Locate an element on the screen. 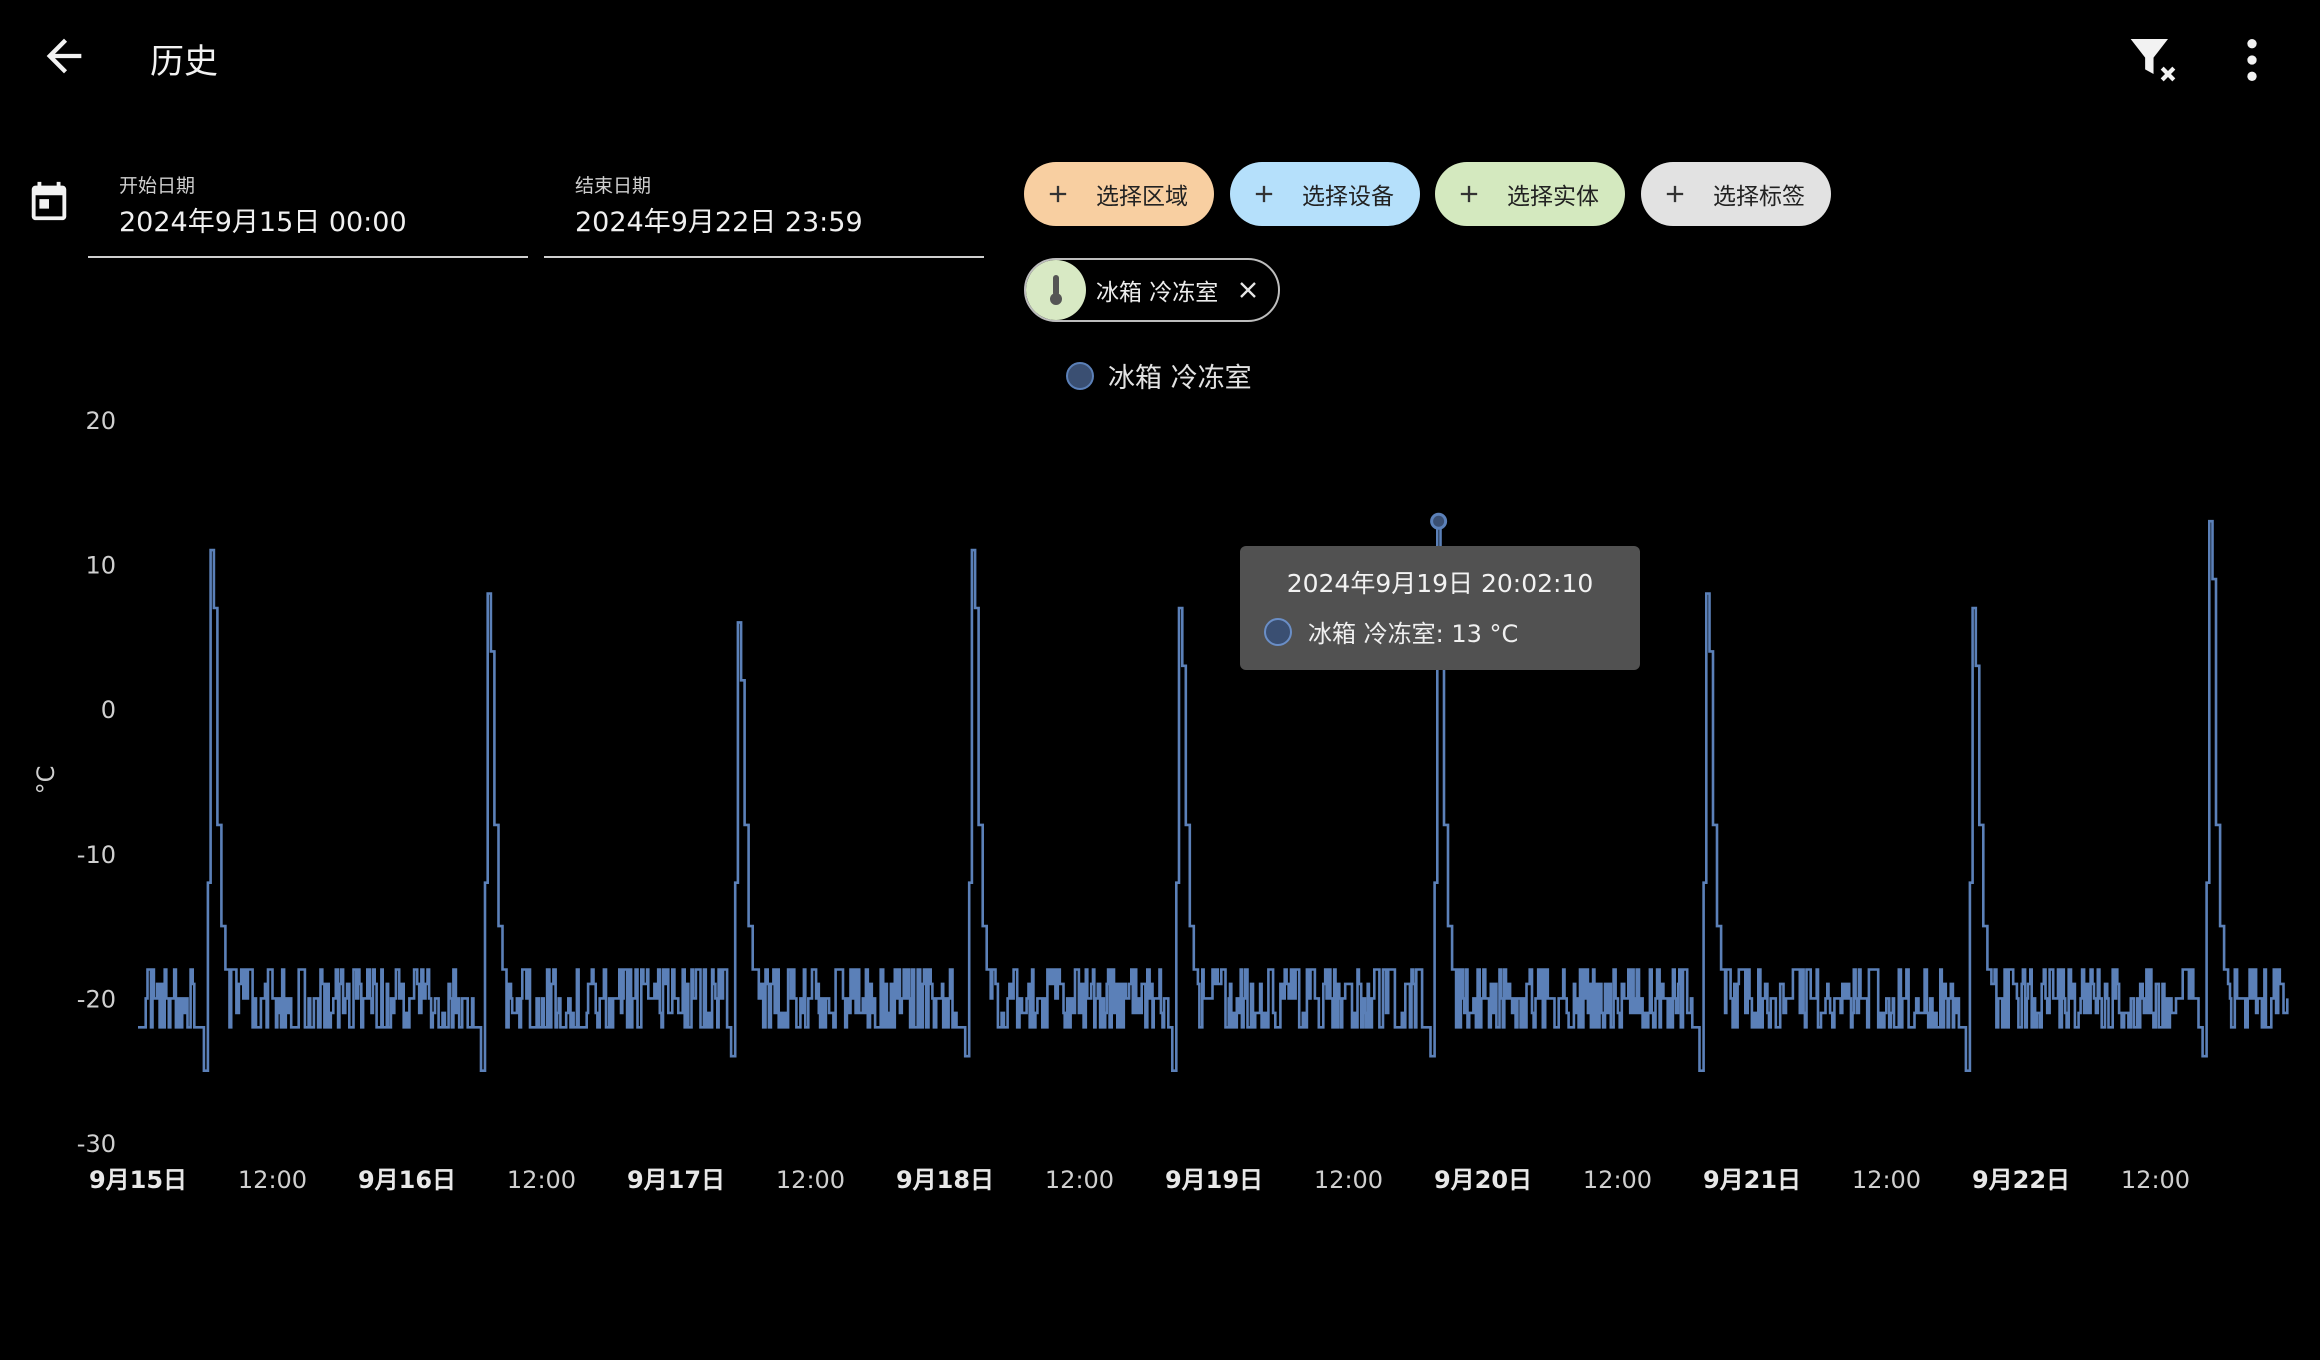  calendar-icon is located at coordinates (49, 201).